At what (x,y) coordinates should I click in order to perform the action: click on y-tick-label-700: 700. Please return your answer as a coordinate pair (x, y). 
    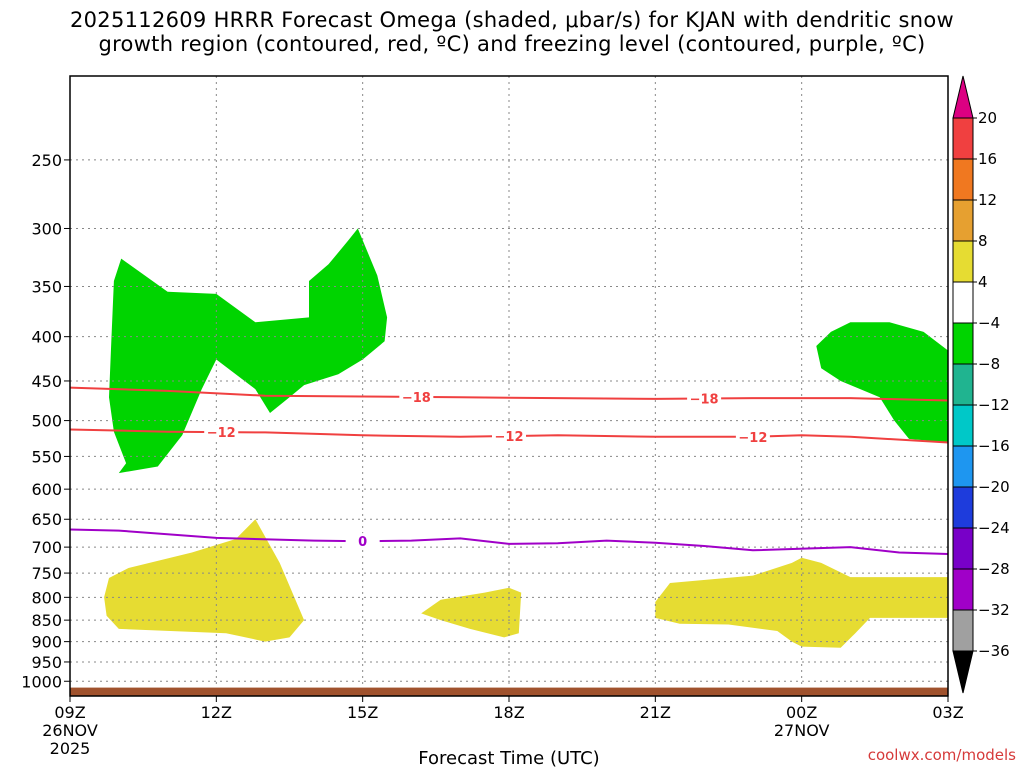
    Looking at the image, I should click on (46, 547).